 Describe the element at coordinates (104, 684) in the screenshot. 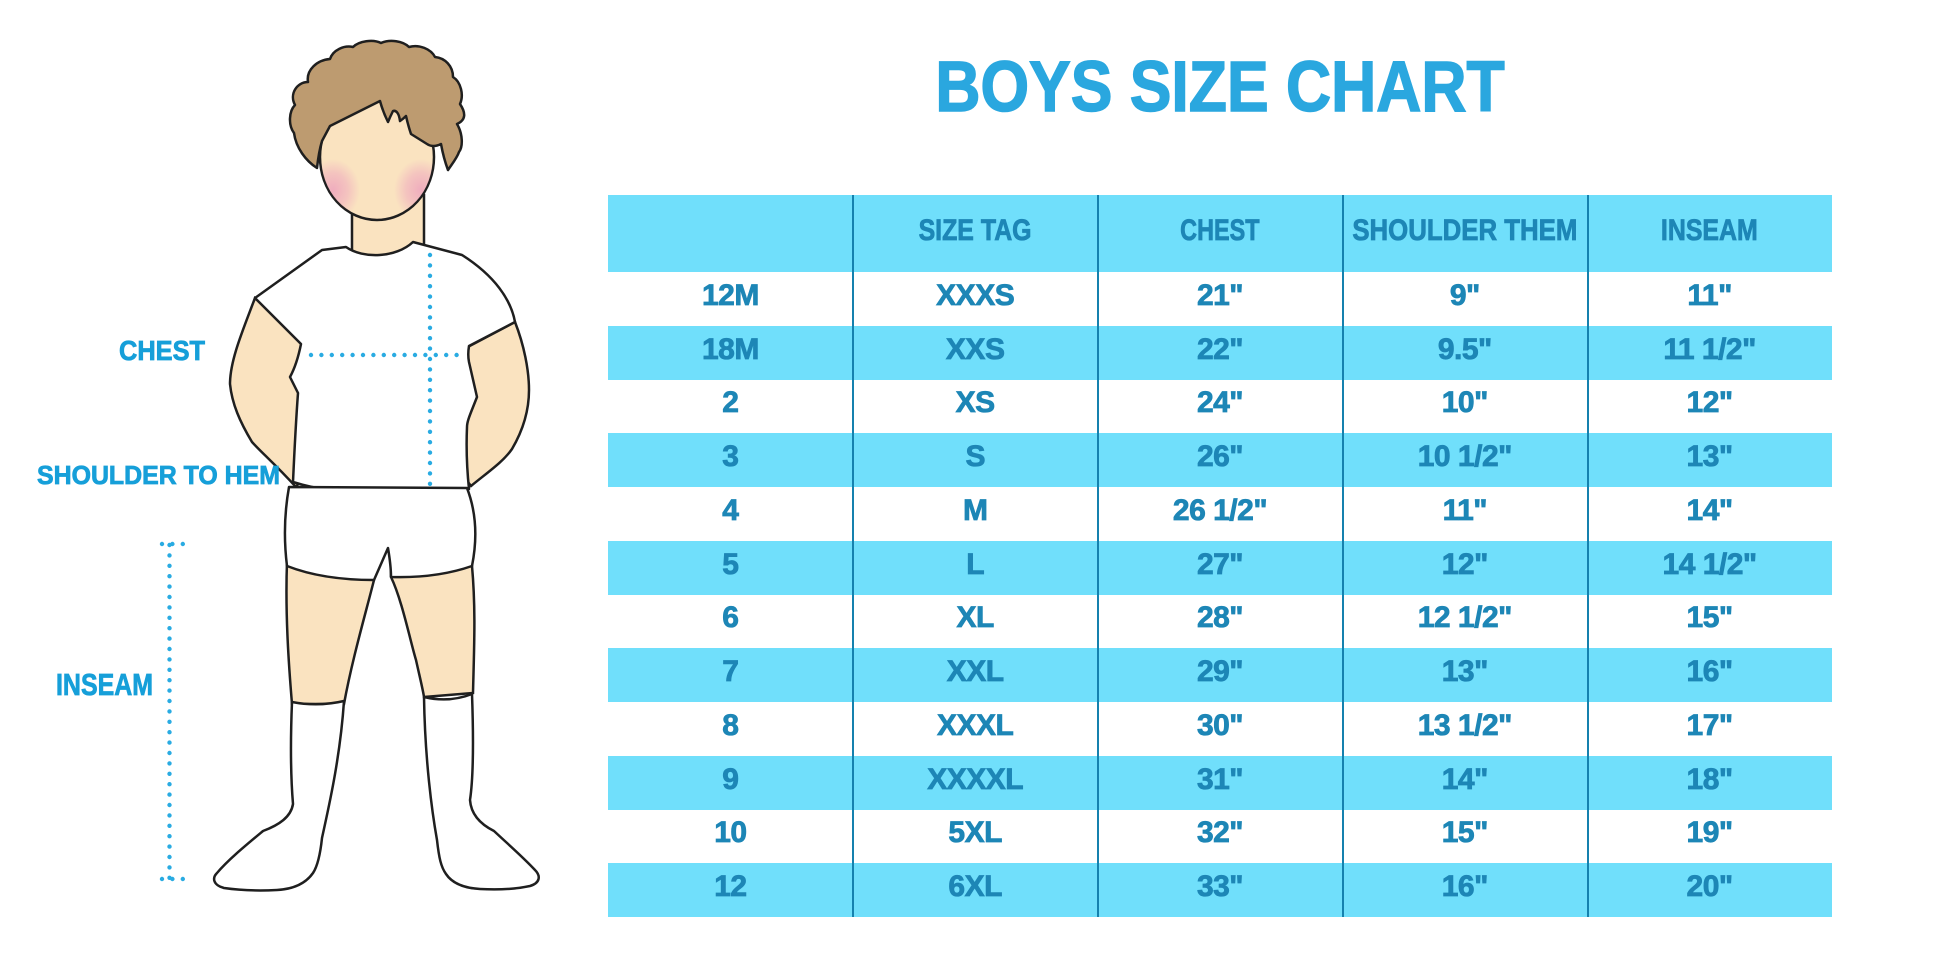

I see `svg-text: INSEAM` at that location.